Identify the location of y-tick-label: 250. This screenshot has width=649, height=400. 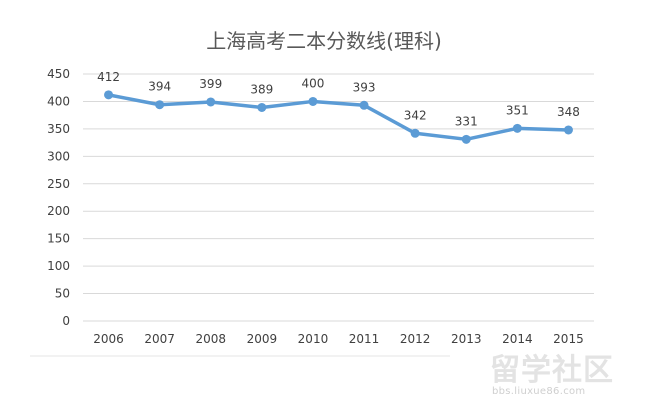
(58, 184).